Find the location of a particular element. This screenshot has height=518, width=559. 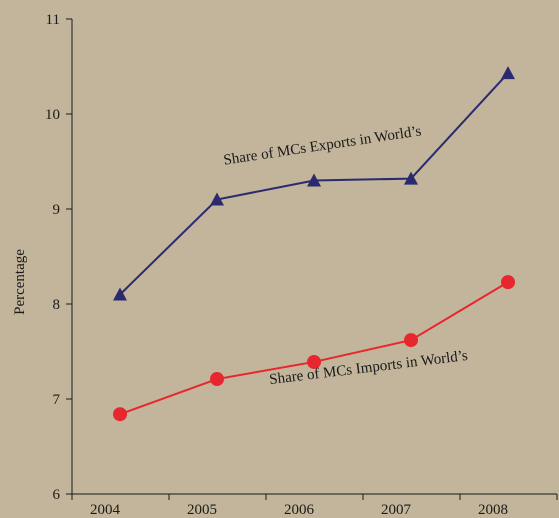

y-tick-label: 10 is located at coordinates (52, 115).